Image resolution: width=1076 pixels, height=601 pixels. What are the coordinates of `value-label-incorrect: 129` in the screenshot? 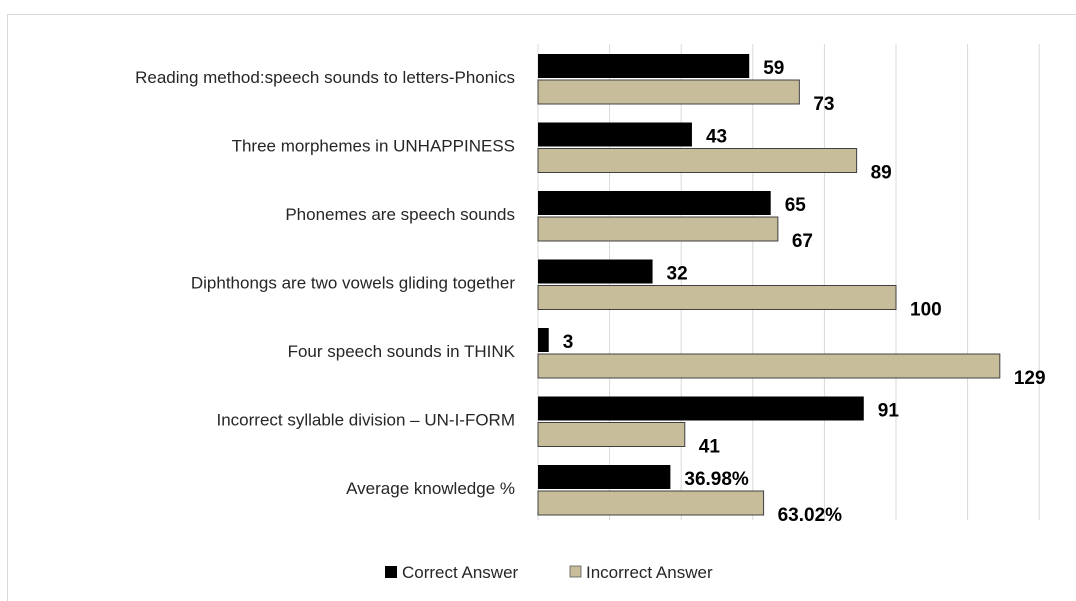 It's located at (1030, 378).